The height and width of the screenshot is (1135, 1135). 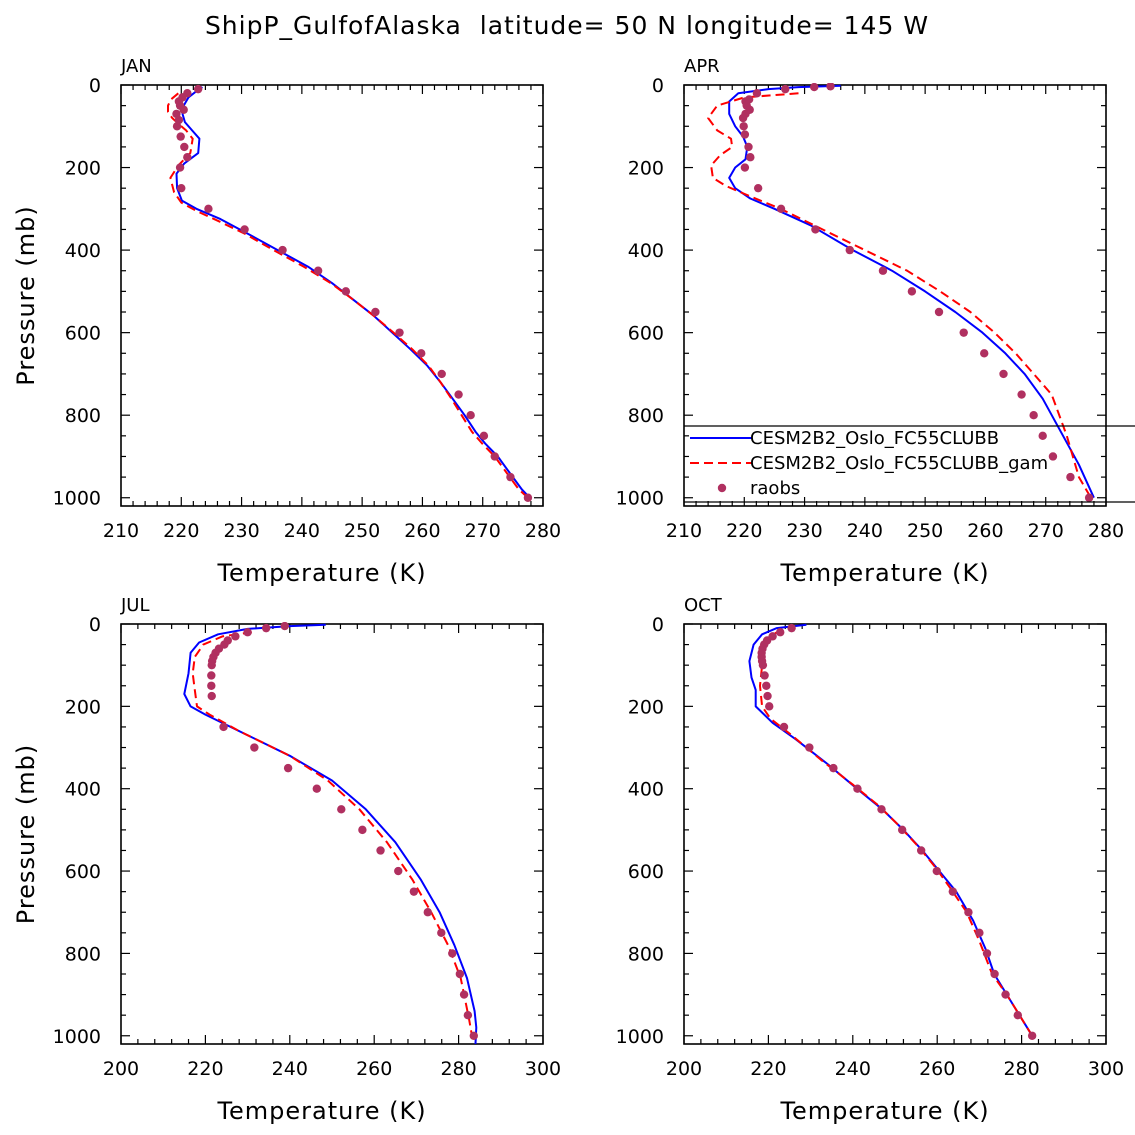 I want to click on series-line-clubb, so click(x=330, y=834).